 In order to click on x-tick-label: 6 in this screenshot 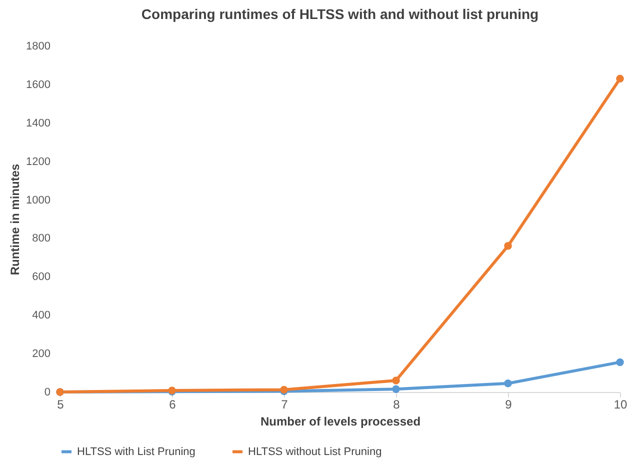, I will do `click(172, 405)`.